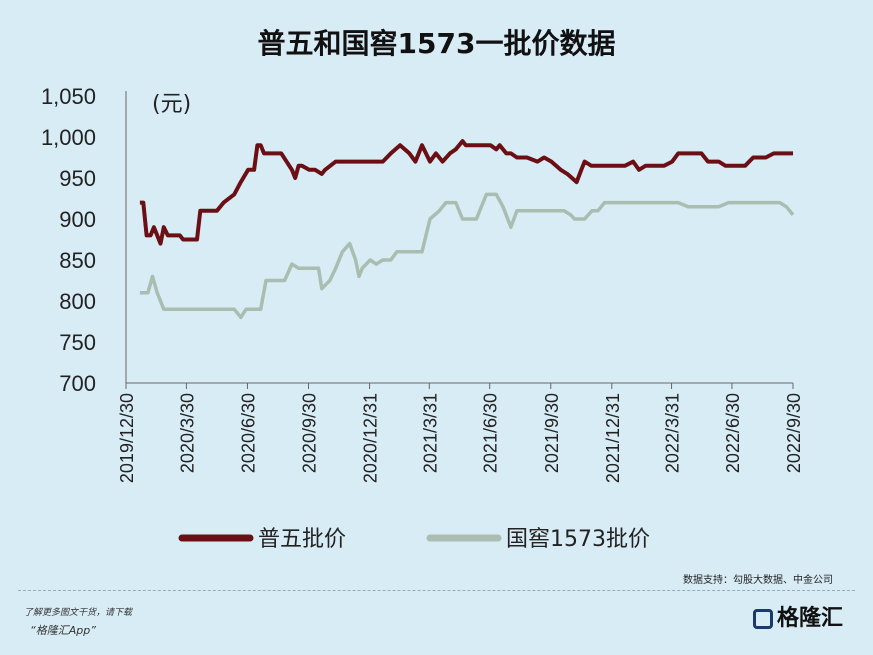 The width and height of the screenshot is (873, 655). What do you see at coordinates (436, 43) in the screenshot?
I see `chart-title: 普五和国窖1573一批价数据` at bounding box center [436, 43].